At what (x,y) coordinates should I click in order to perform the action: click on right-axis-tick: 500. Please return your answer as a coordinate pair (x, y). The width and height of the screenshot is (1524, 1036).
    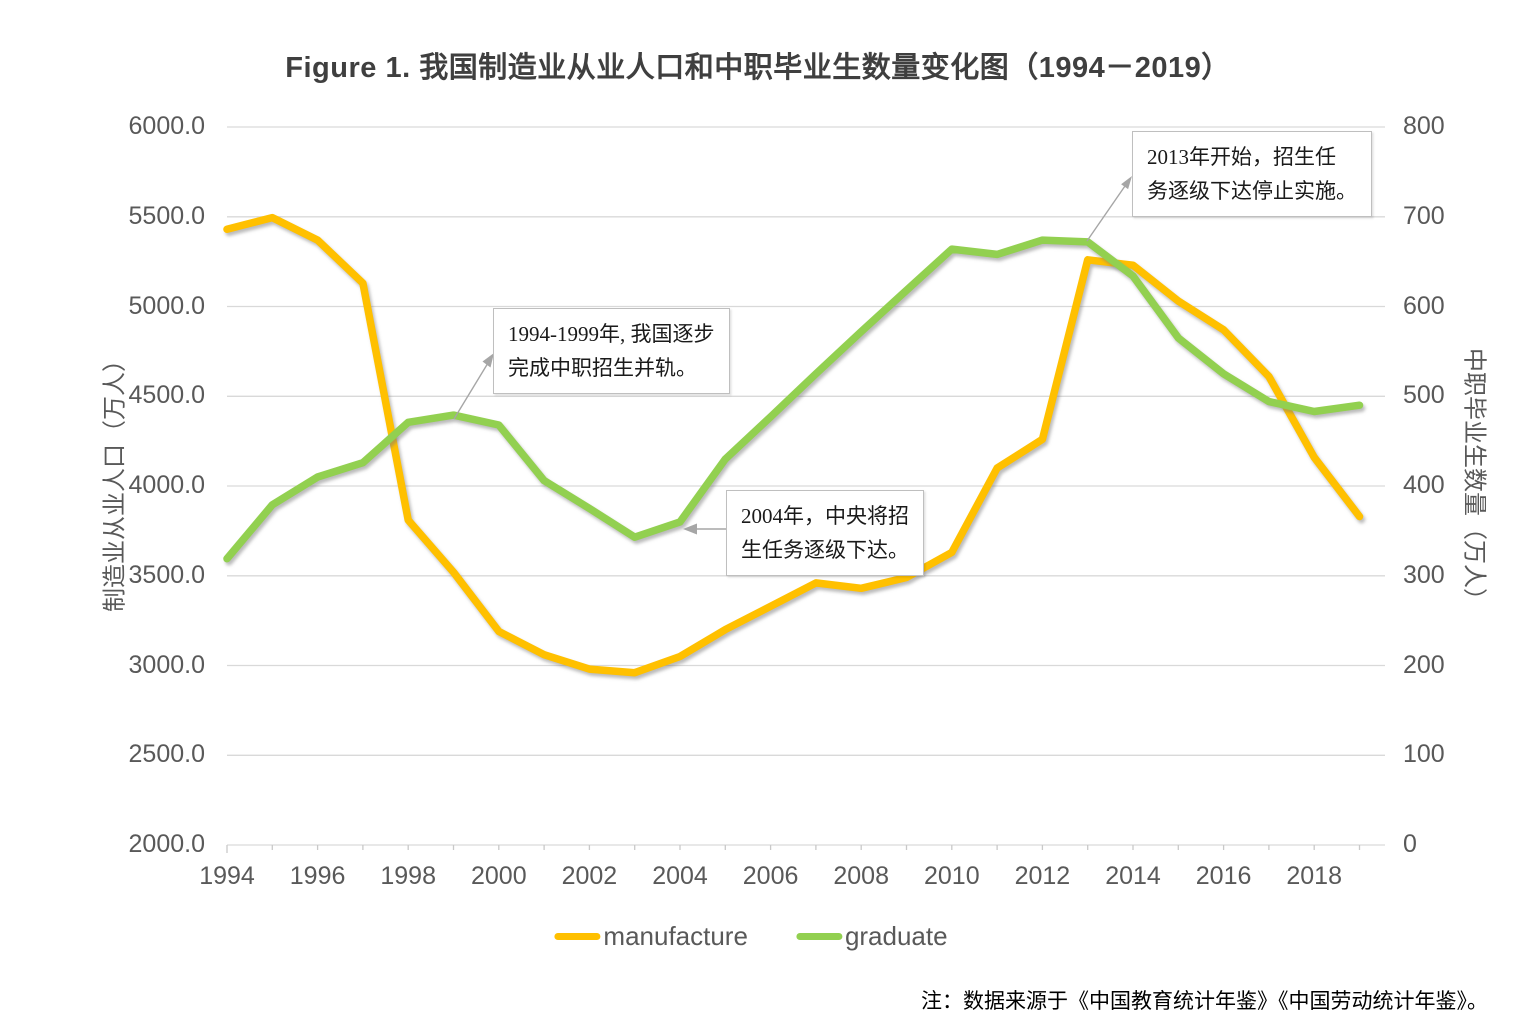
    Looking at the image, I should click on (1424, 395).